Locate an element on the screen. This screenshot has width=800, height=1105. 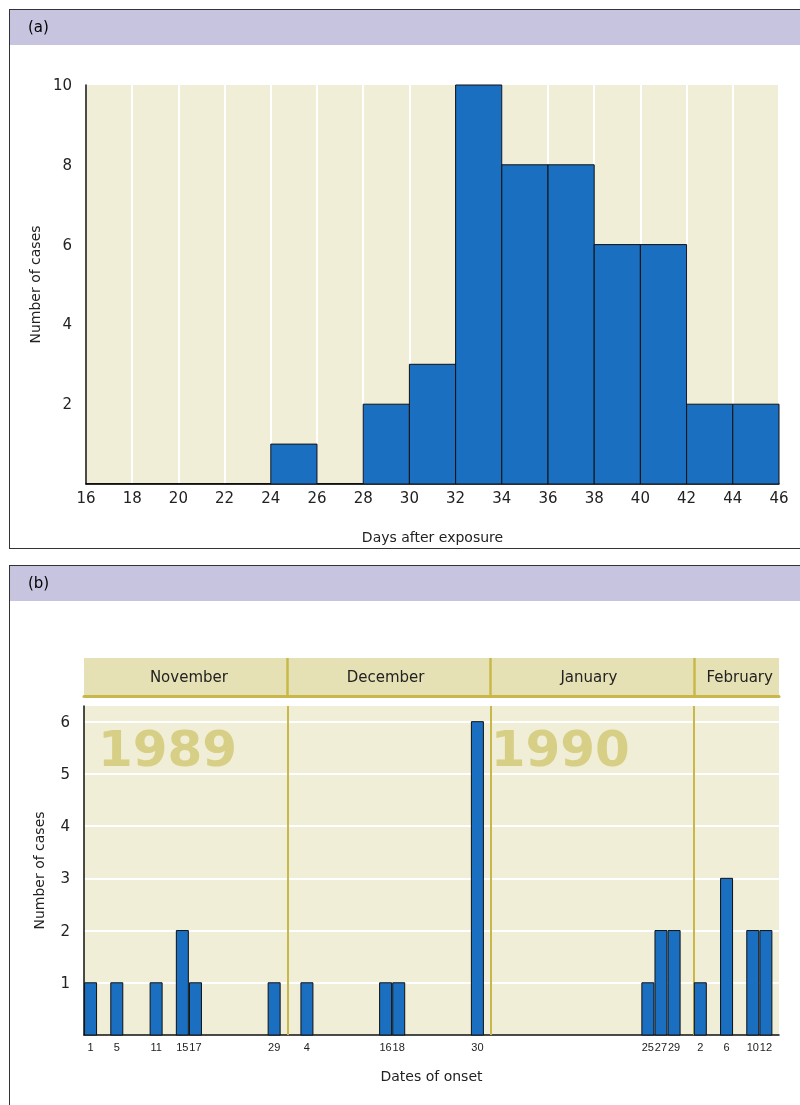
x-tick-label: 5 is located at coordinates (116, 1046).